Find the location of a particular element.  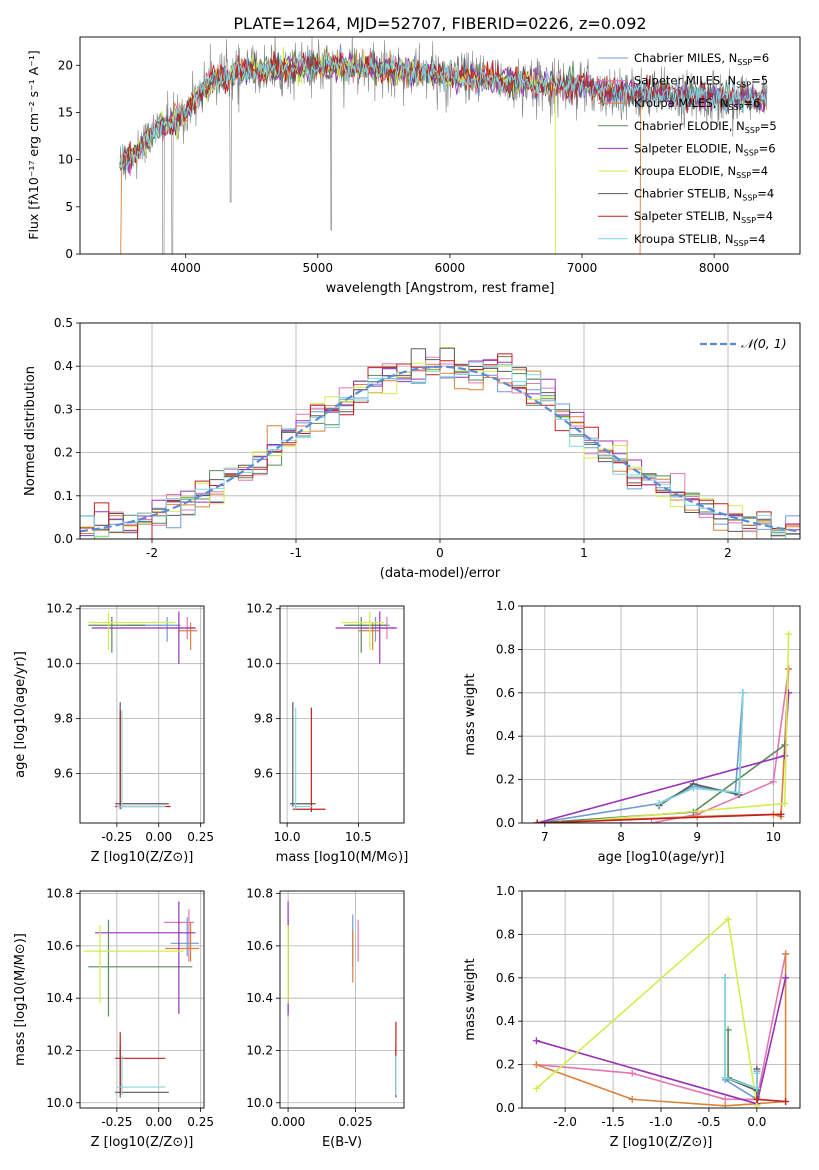

x-axis-label: wavelength [Angstrom, rest frame] is located at coordinates (440, 288).